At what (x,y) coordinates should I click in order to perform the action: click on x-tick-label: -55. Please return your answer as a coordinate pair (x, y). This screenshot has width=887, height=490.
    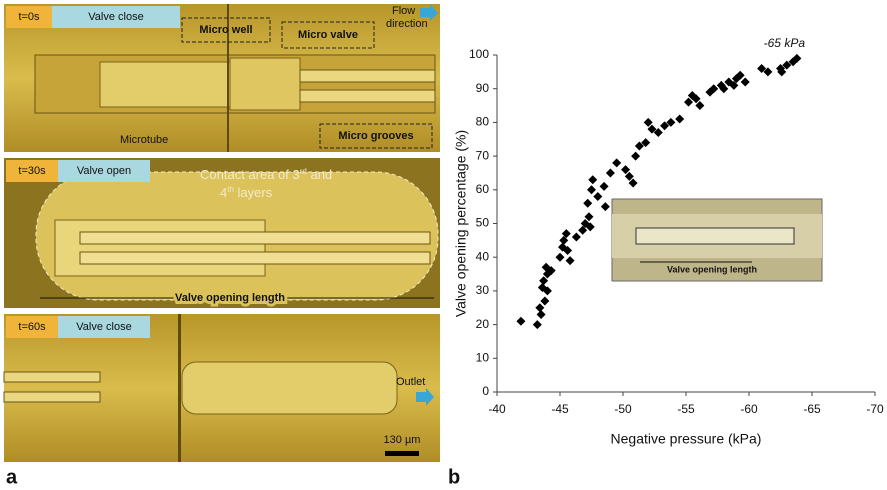
    Looking at the image, I should click on (686, 409).